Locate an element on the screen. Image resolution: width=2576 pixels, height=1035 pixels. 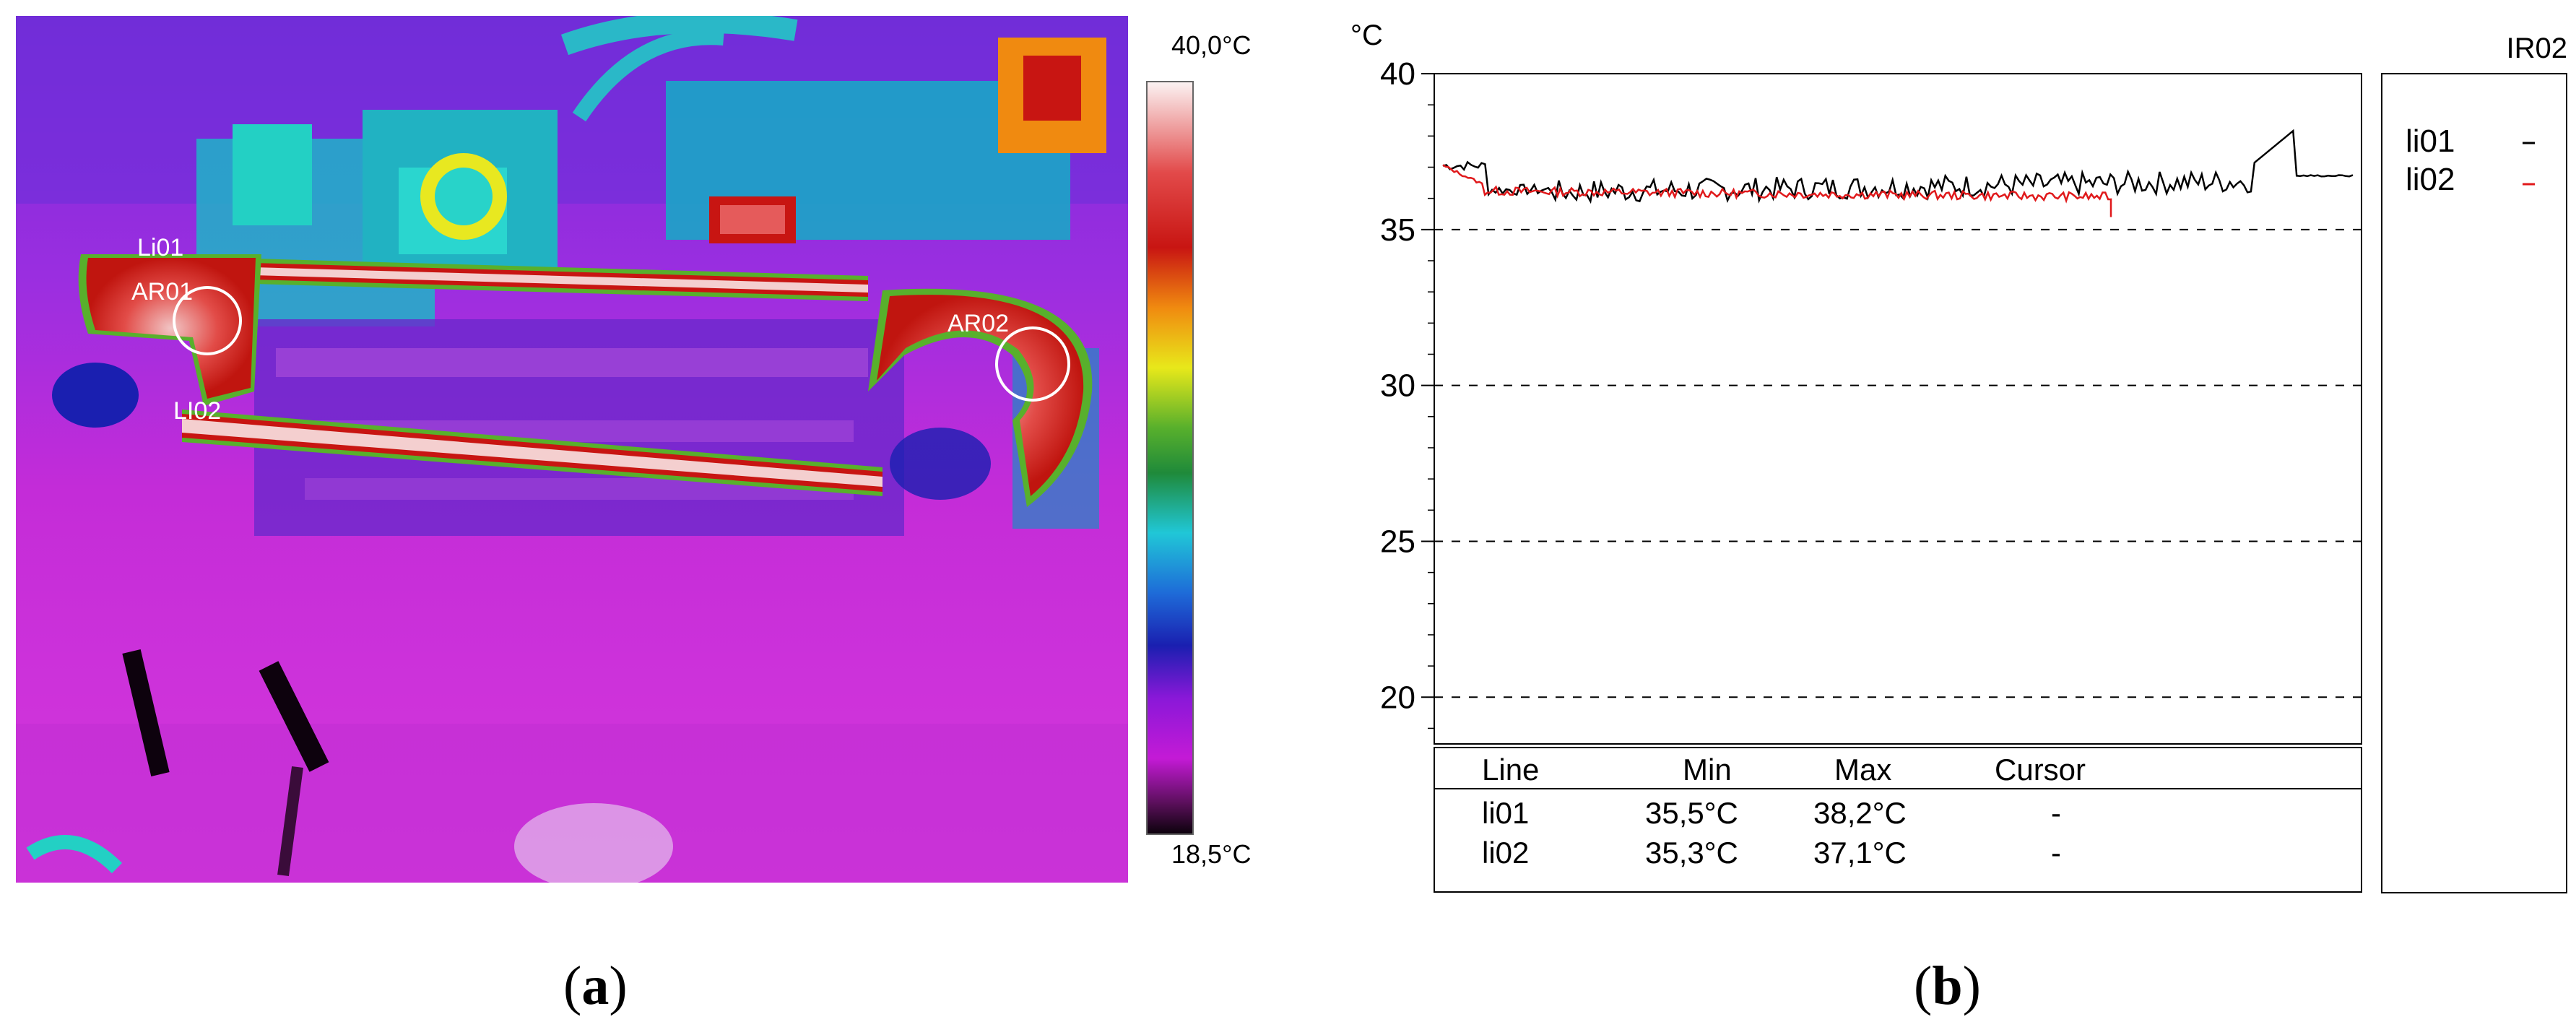
y-axis-unit: °C is located at coordinates (1366, 35).